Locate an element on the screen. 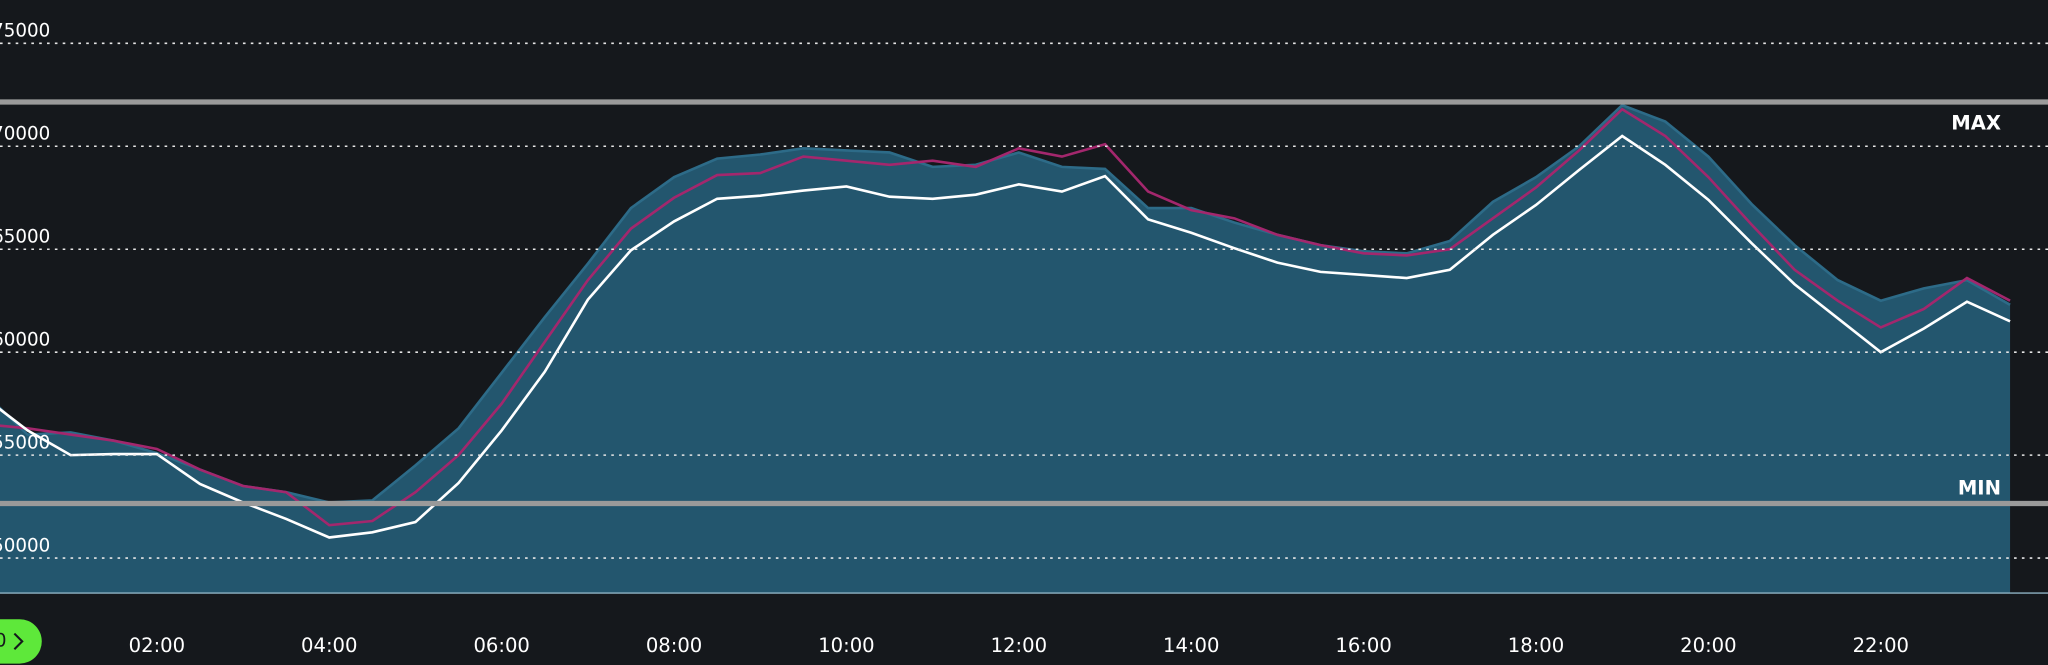 Image resolution: width=2048 pixels, height=665 pixels. reference-label: MAX is located at coordinates (1976, 123).